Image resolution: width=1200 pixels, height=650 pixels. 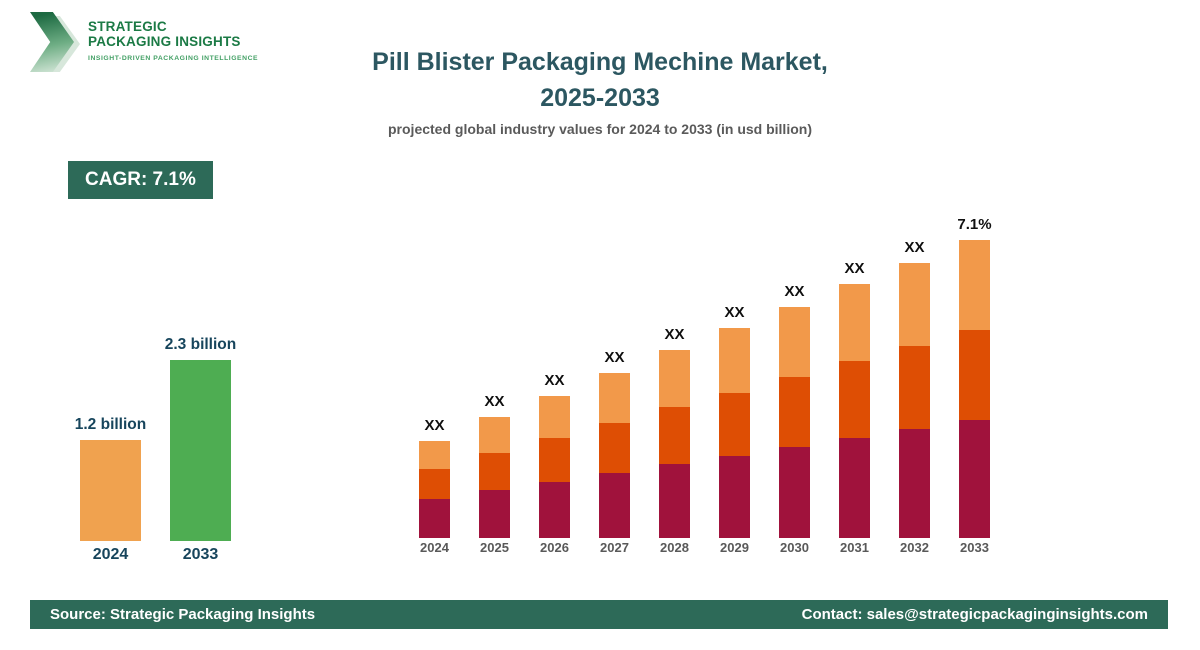 What do you see at coordinates (200, 344) in the screenshot?
I see `mini-bar-value-label: 2.3 billion` at bounding box center [200, 344].